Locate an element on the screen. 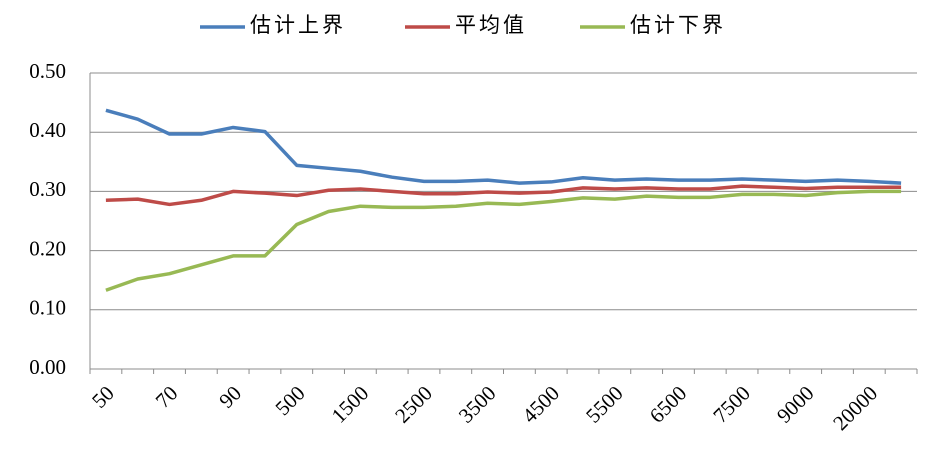 The height and width of the screenshot is (450, 930). legend-label: 估计下界 is located at coordinates (678, 25).